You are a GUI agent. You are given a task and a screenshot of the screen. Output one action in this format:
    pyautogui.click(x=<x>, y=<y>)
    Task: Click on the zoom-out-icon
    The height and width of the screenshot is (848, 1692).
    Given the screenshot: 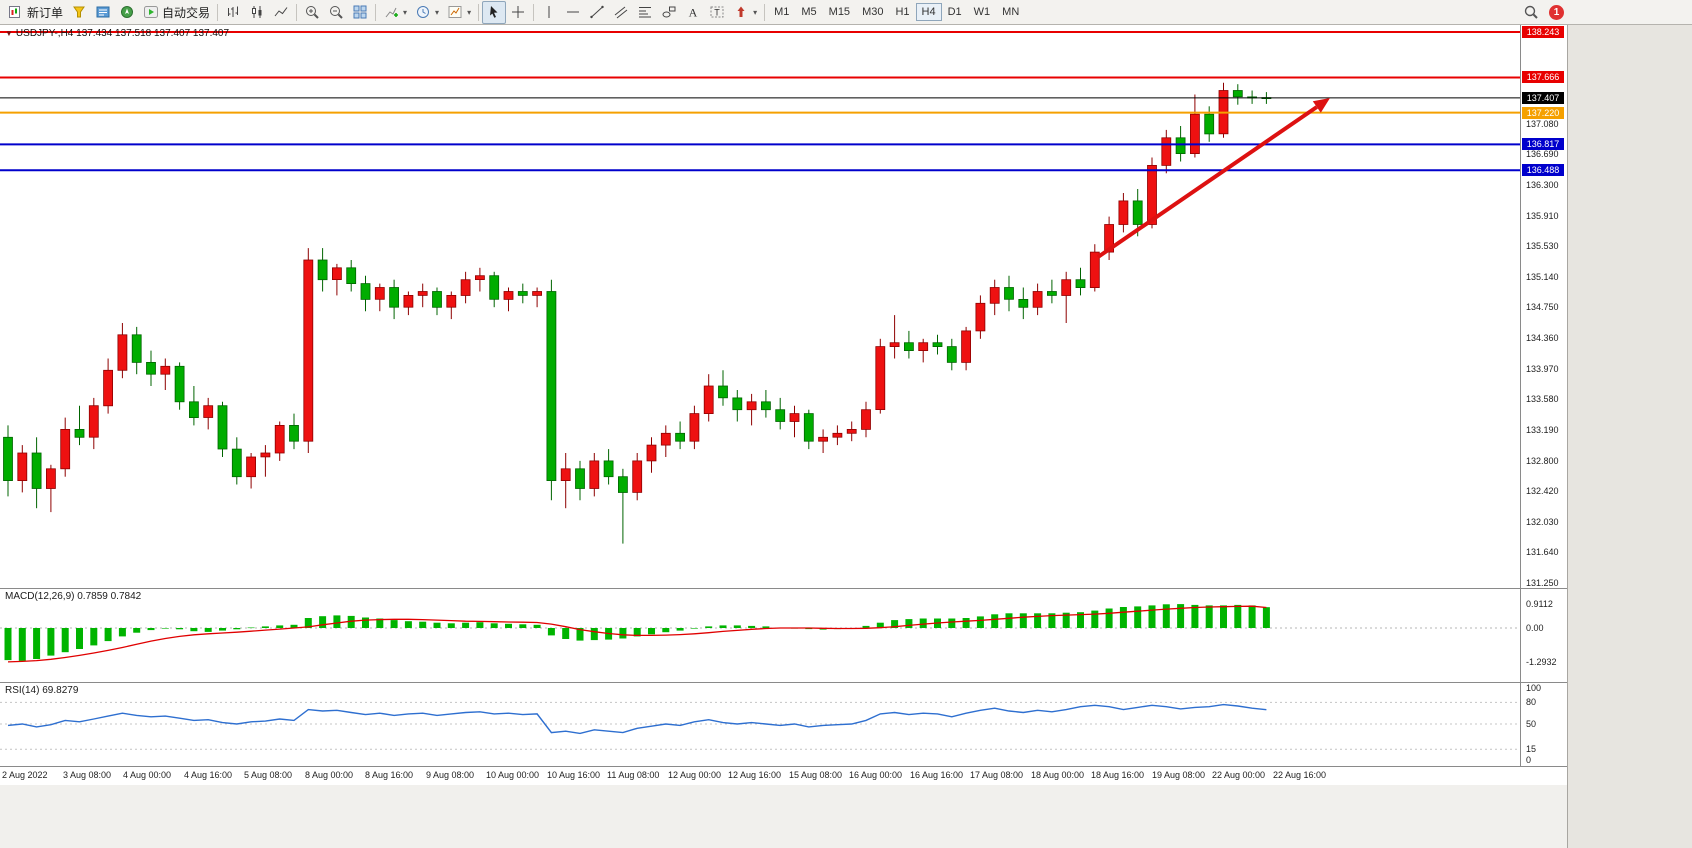 What is the action you would take?
    pyautogui.click(x=336, y=12)
    